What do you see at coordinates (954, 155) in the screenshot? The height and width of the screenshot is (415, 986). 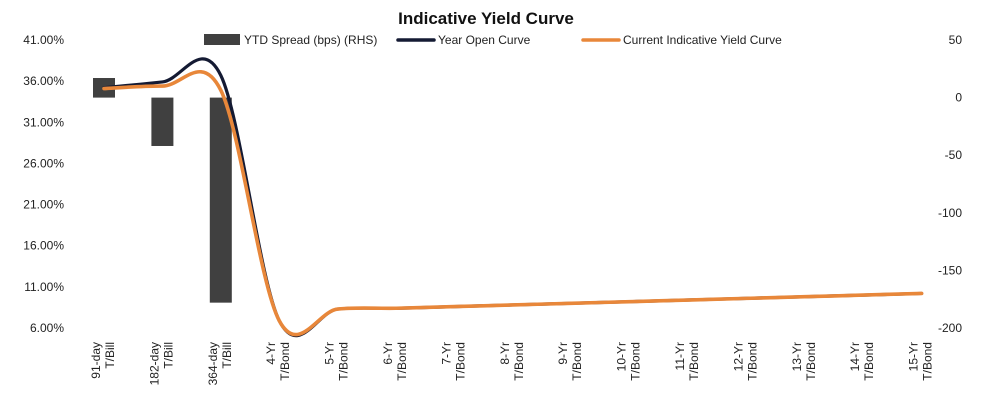 I see `right-tick-label: -50` at bounding box center [954, 155].